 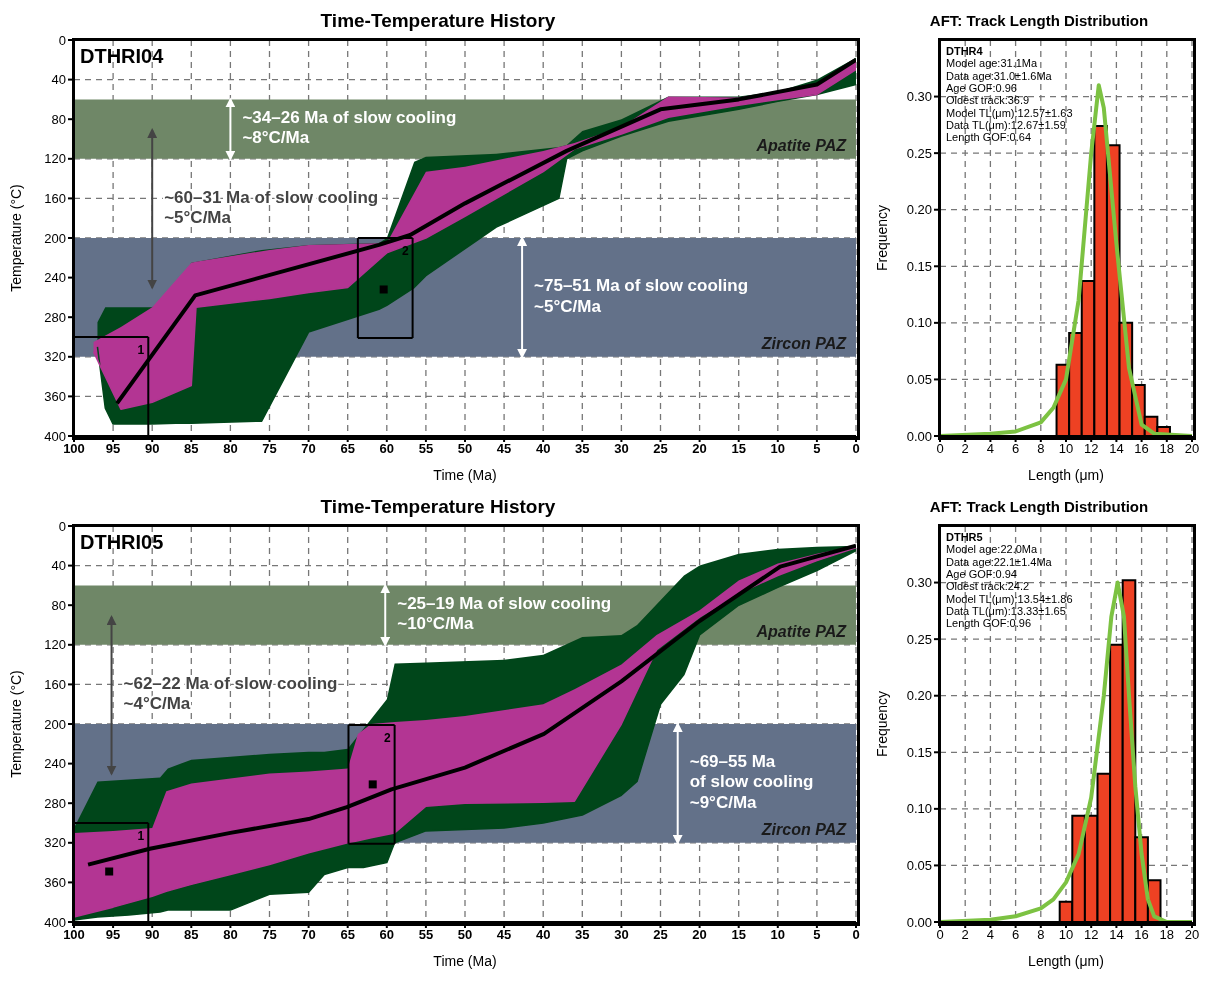 What do you see at coordinates (1006, 125) in the screenshot?
I see `annotation: Data TL(μm):12.67±1.59` at bounding box center [1006, 125].